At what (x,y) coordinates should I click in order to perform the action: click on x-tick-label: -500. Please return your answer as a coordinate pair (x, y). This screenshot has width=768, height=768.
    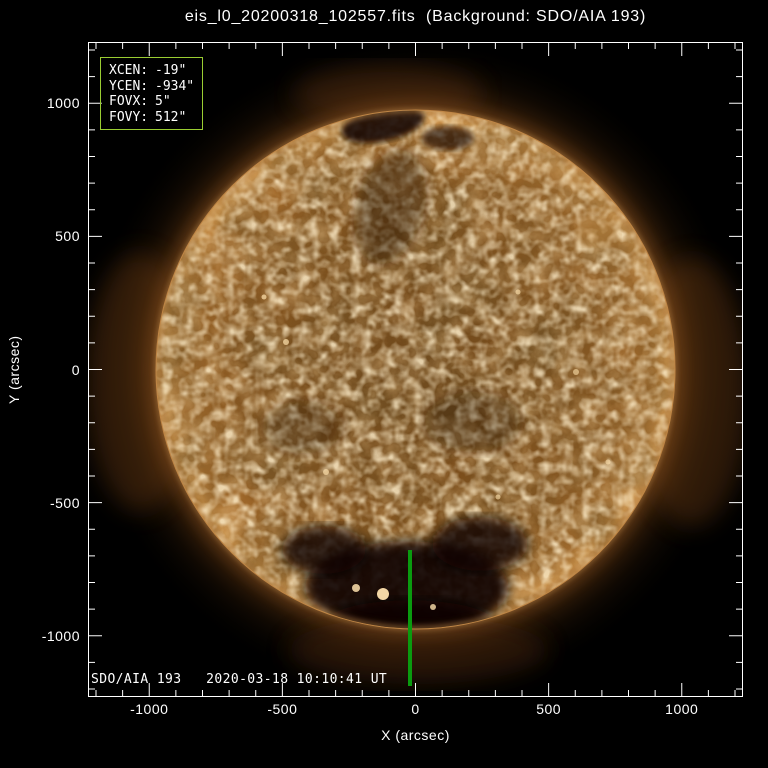
    Looking at the image, I should click on (282, 709).